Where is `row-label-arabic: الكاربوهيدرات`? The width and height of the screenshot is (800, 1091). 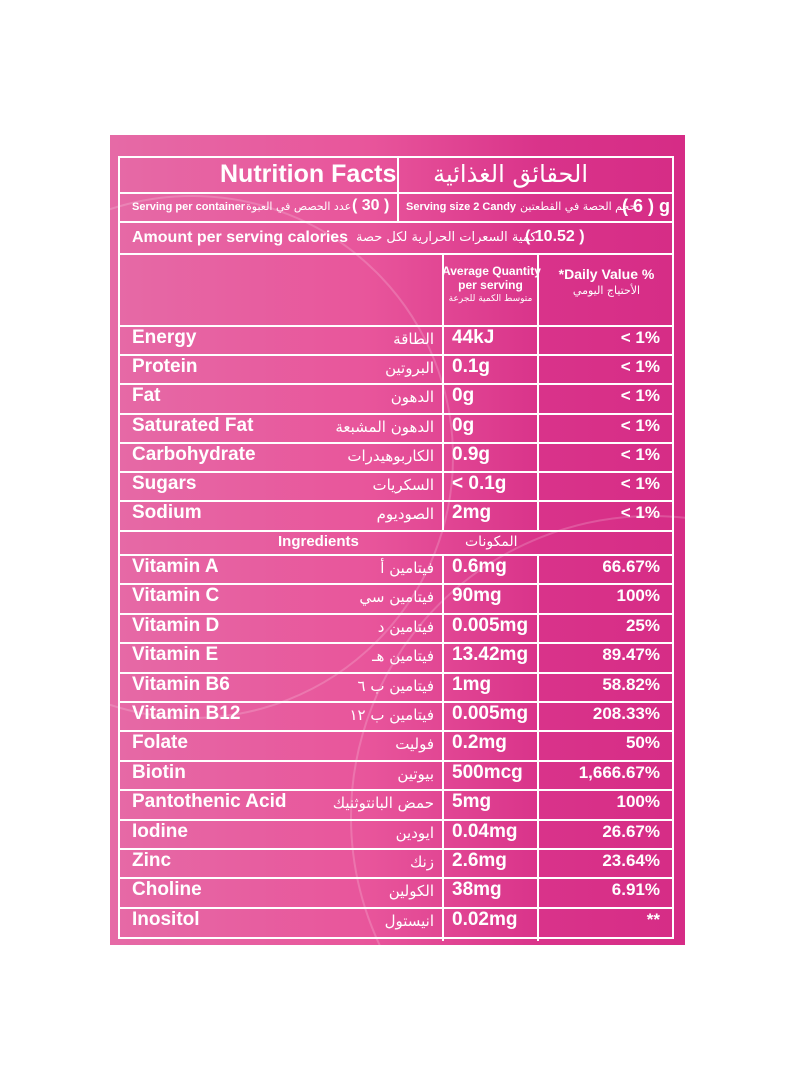 row-label-arabic: الكاربوهيدرات is located at coordinates (390, 455).